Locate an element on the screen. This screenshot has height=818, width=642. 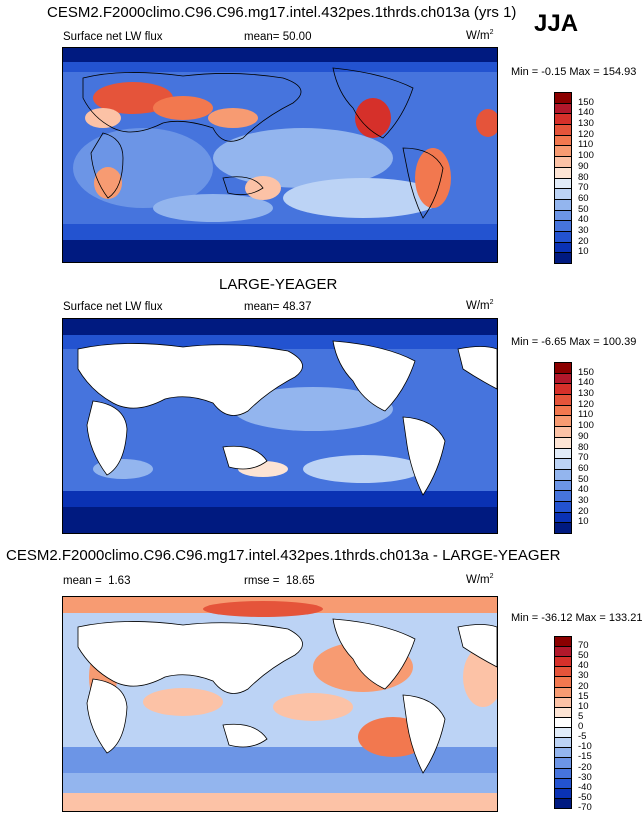
panel2-variable: Surface net LW flux is located at coordinates (113, 307).